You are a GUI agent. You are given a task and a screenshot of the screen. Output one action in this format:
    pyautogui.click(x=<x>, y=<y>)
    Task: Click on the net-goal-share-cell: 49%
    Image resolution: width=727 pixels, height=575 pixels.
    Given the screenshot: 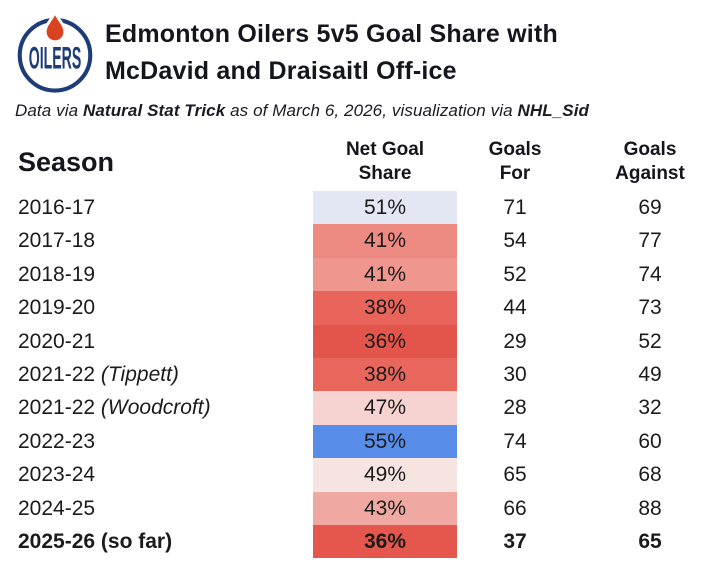 What is the action you would take?
    pyautogui.click(x=385, y=475)
    